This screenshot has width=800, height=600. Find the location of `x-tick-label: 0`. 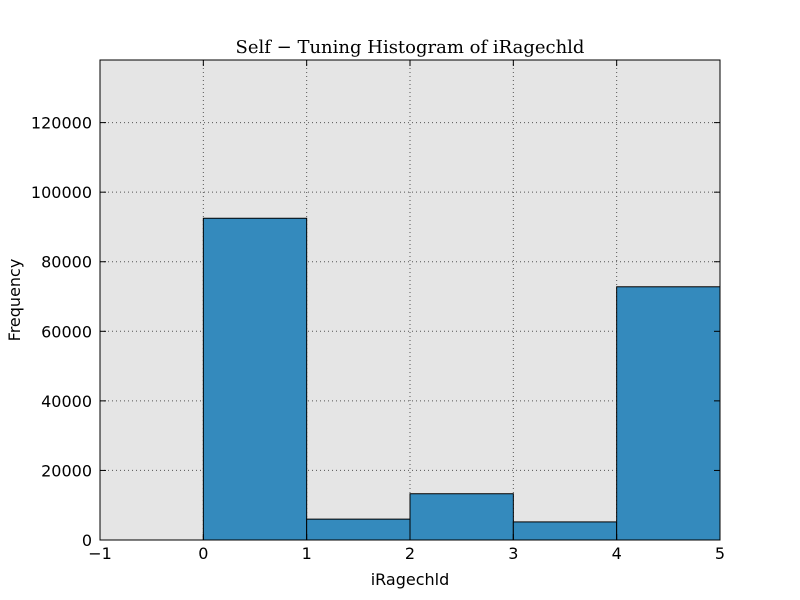

x-tick-label: 0 is located at coordinates (203, 553).